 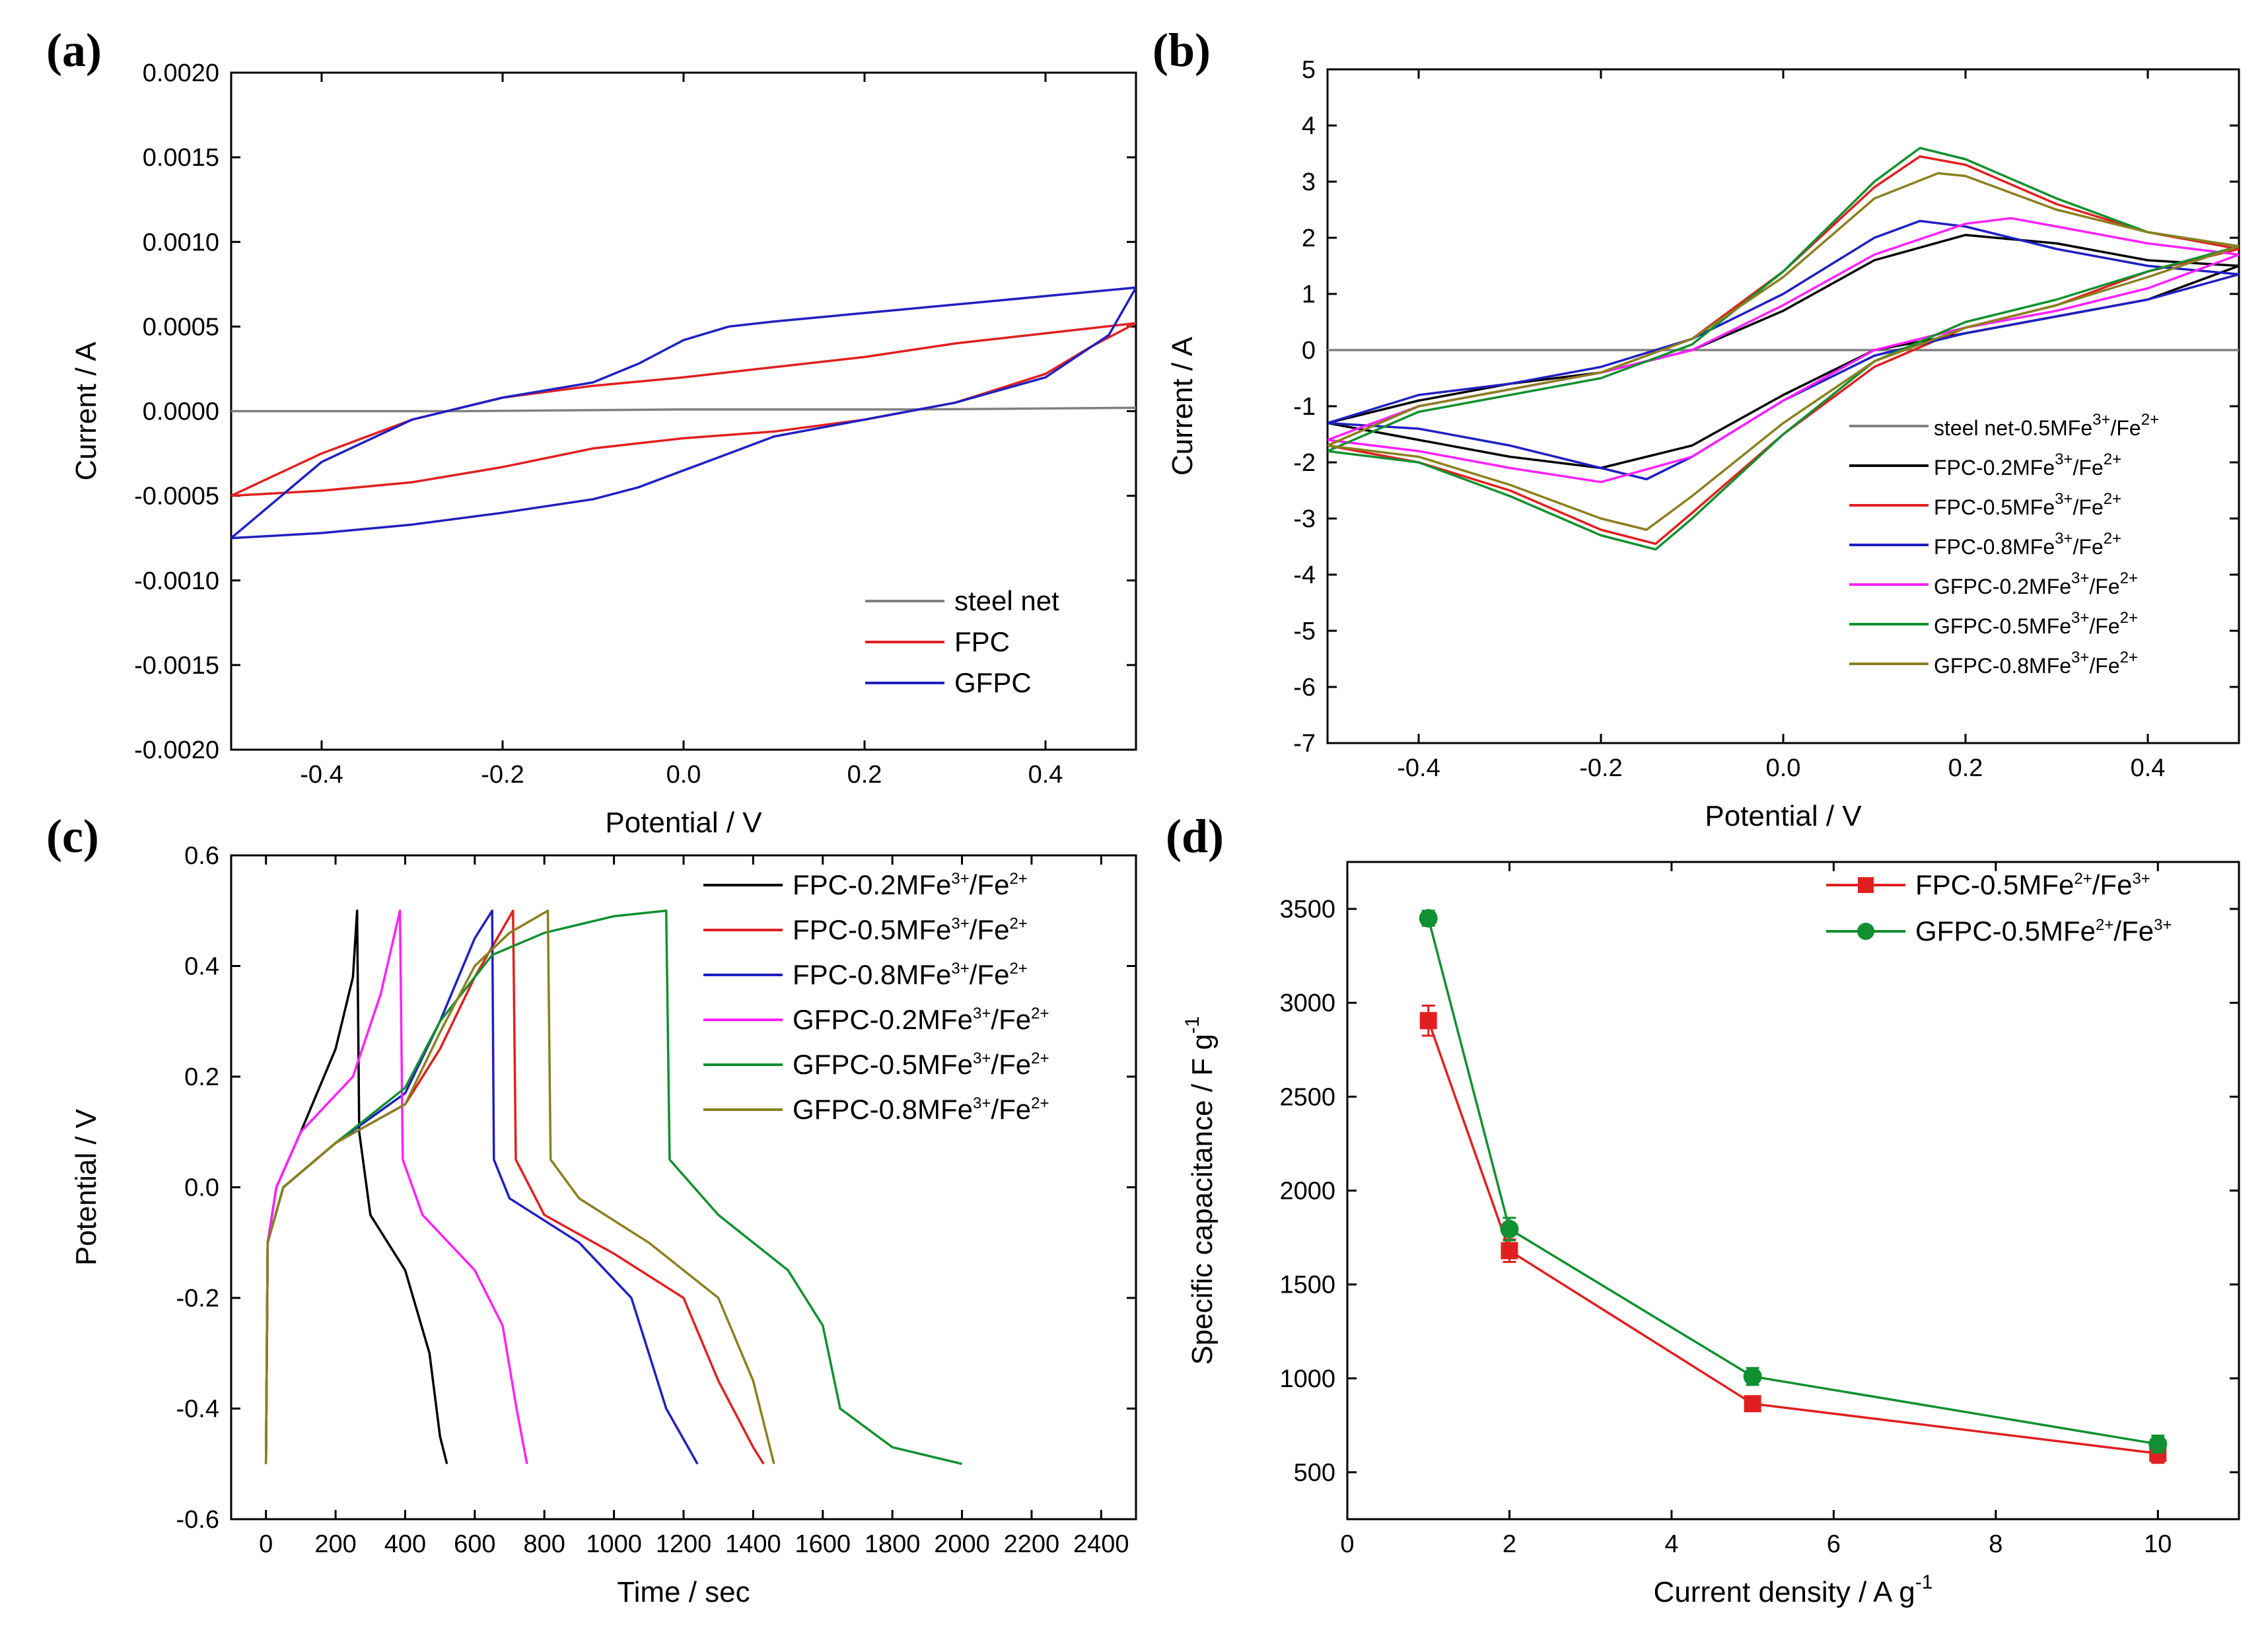 What do you see at coordinates (2002, 586) in the screenshot?
I see `legend-text: GFPC-0.2MFe` at bounding box center [2002, 586].